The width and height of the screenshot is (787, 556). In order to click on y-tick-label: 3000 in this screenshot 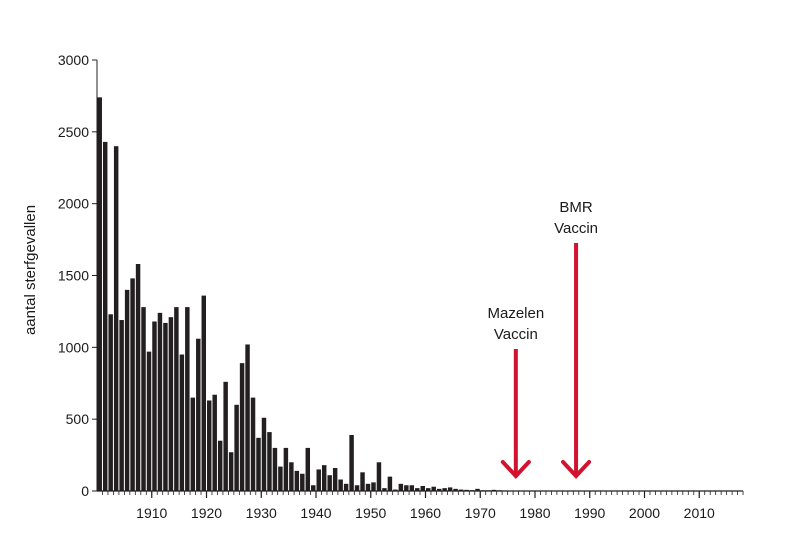, I will do `click(73, 60)`.